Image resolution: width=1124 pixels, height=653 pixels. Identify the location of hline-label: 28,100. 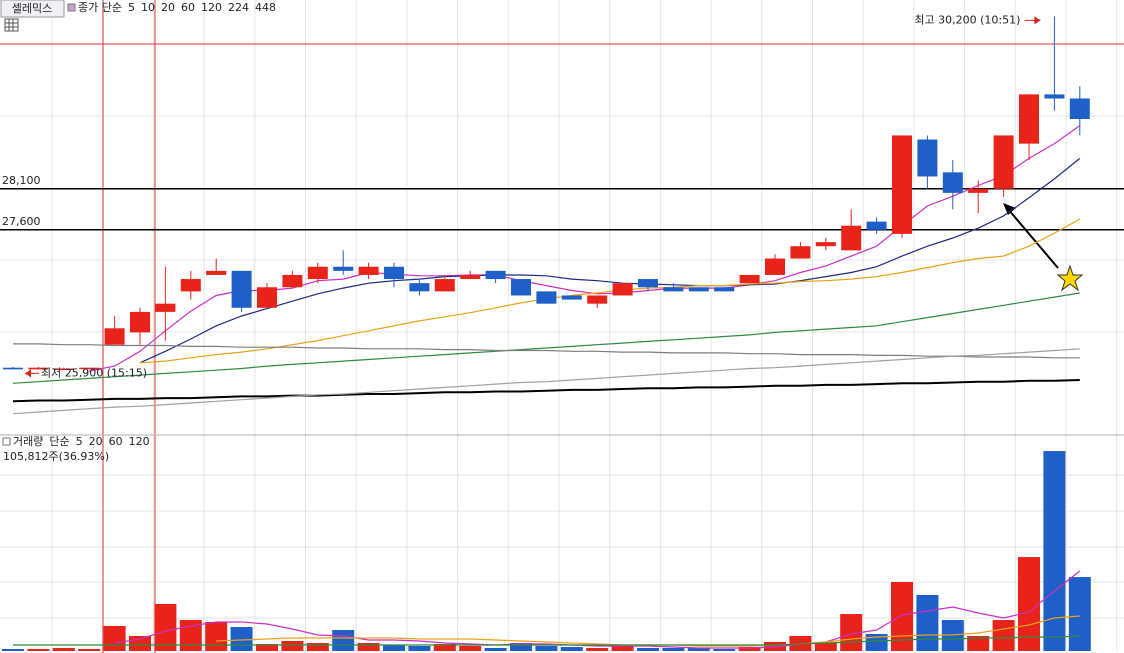
(21, 180).